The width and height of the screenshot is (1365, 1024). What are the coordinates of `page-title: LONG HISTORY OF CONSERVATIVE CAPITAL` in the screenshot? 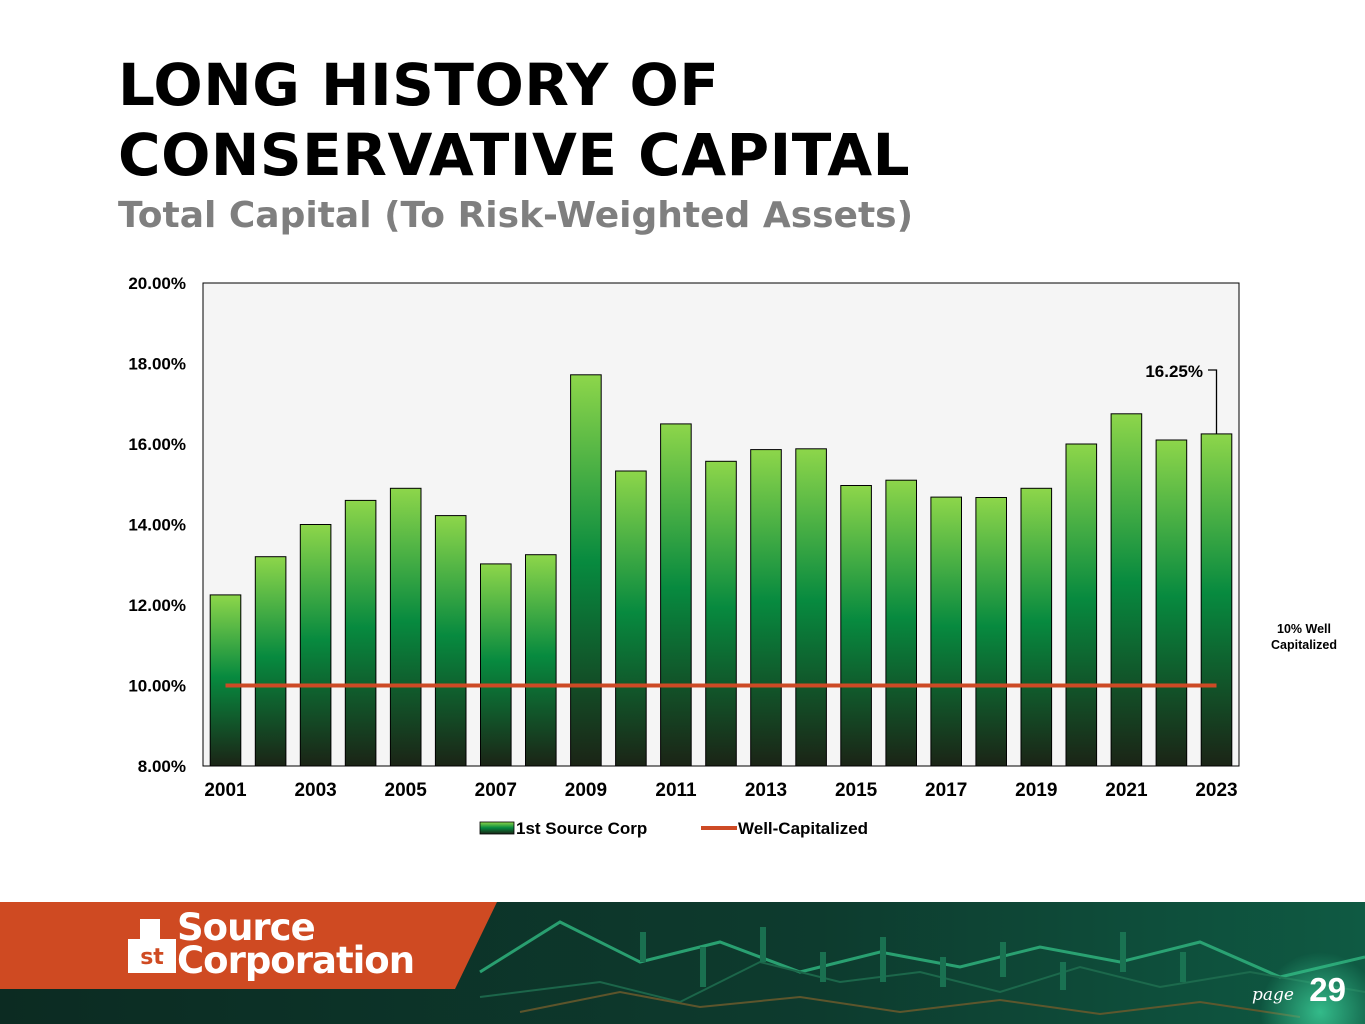 It's located at (514, 120).